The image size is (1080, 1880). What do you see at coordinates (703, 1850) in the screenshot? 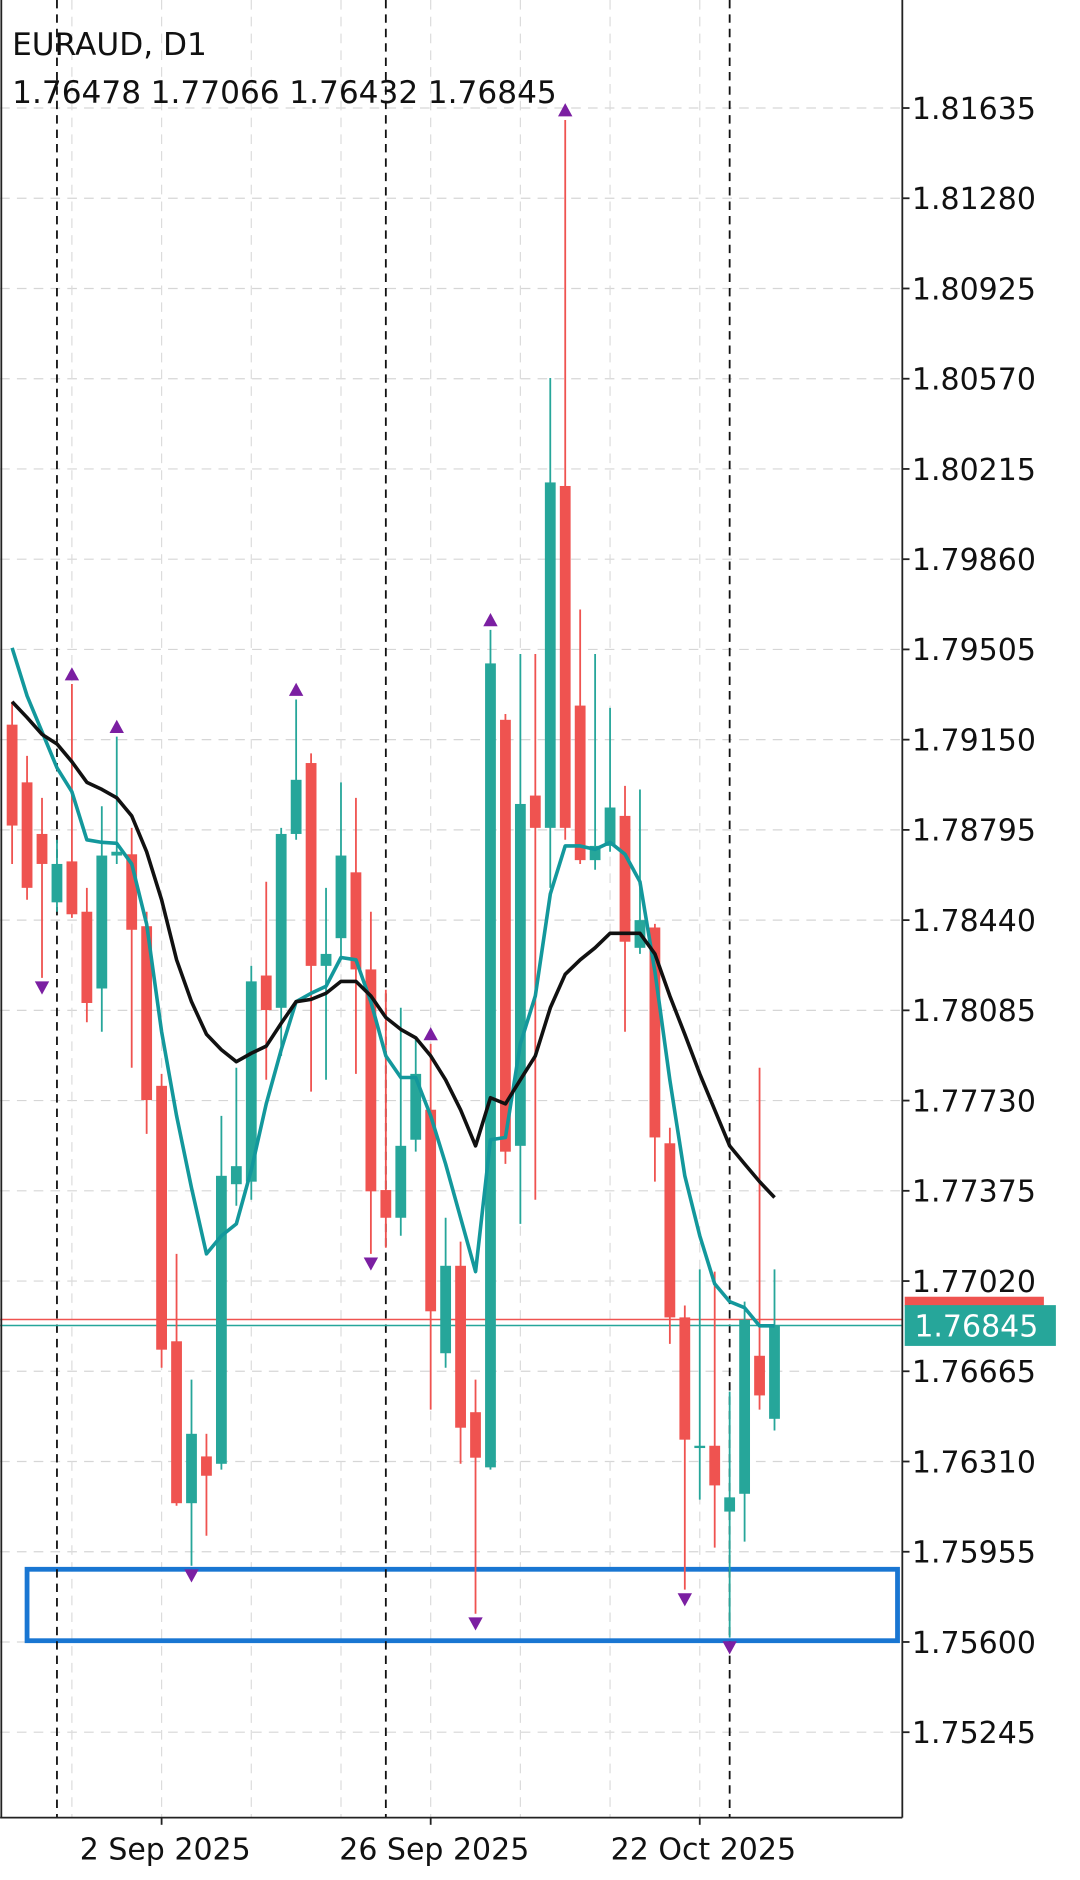
I see `x-tick-label: 22 Oct 2025` at bounding box center [703, 1850].